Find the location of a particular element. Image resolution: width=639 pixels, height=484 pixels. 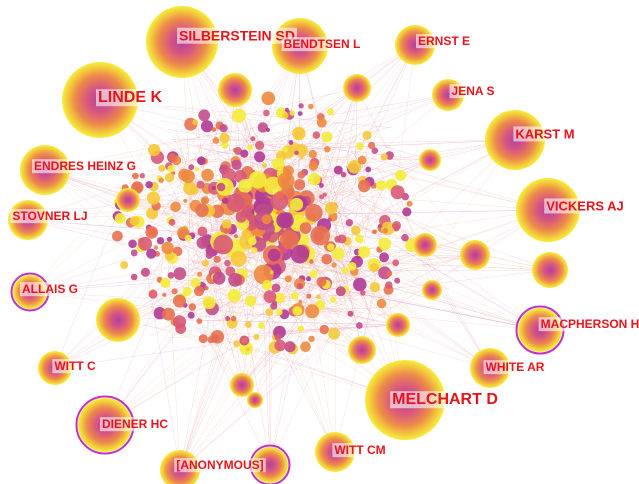

label-text: WITT C is located at coordinates (75, 366).